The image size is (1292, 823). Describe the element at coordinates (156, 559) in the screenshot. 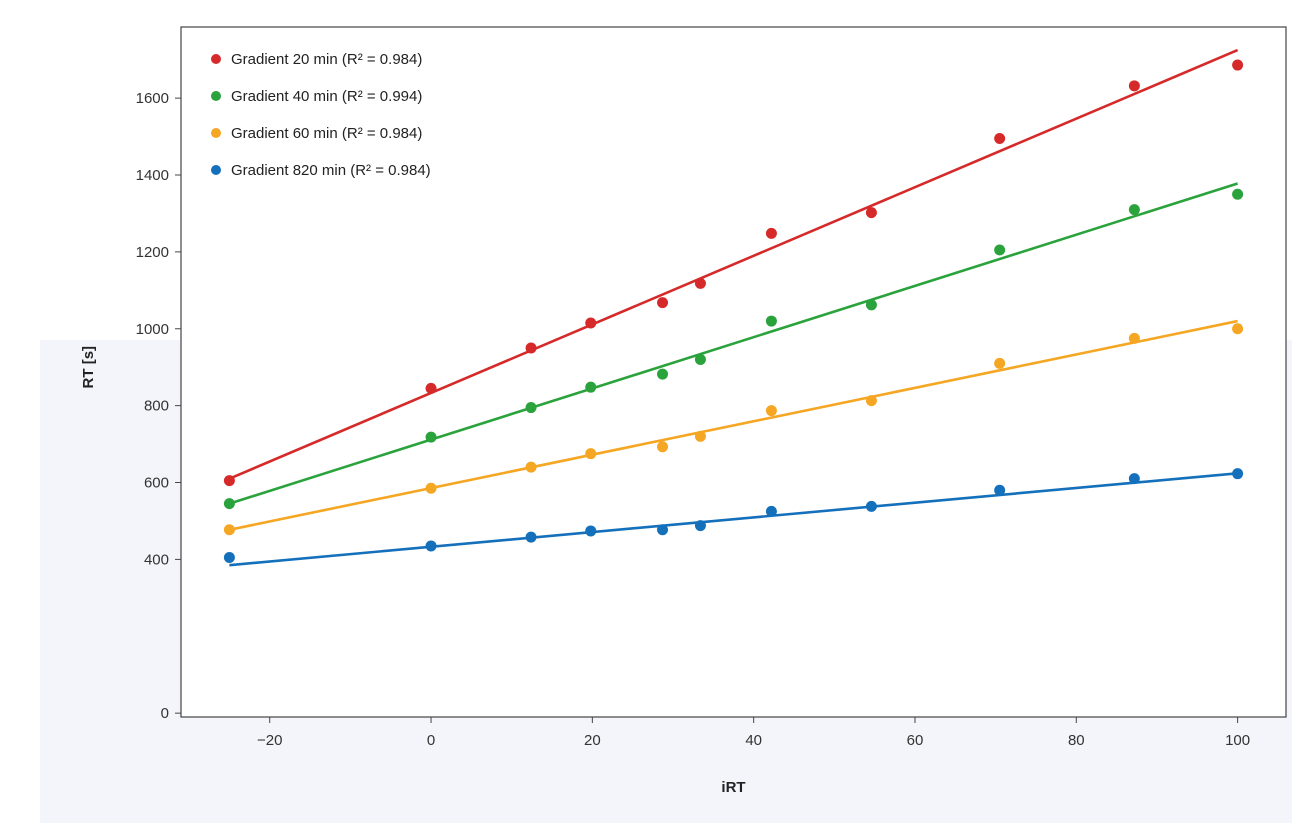

I see `y-tick-label: 400` at that location.